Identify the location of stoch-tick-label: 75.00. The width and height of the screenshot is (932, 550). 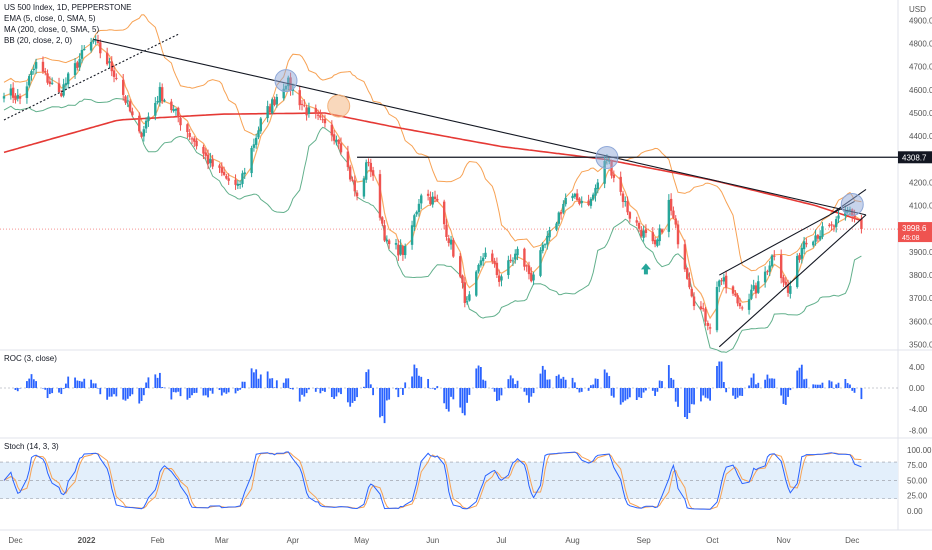
(917, 465).